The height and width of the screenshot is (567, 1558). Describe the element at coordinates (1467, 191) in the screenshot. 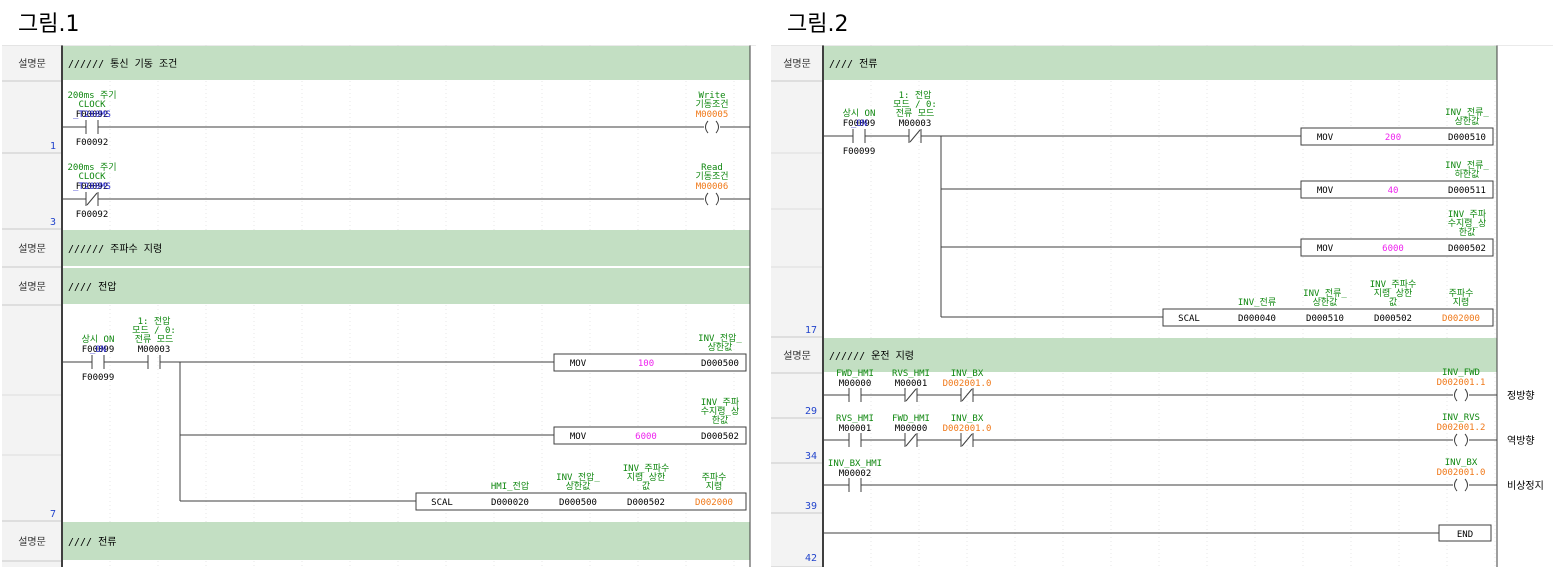

I see `instruction-destination: D000511` at that location.